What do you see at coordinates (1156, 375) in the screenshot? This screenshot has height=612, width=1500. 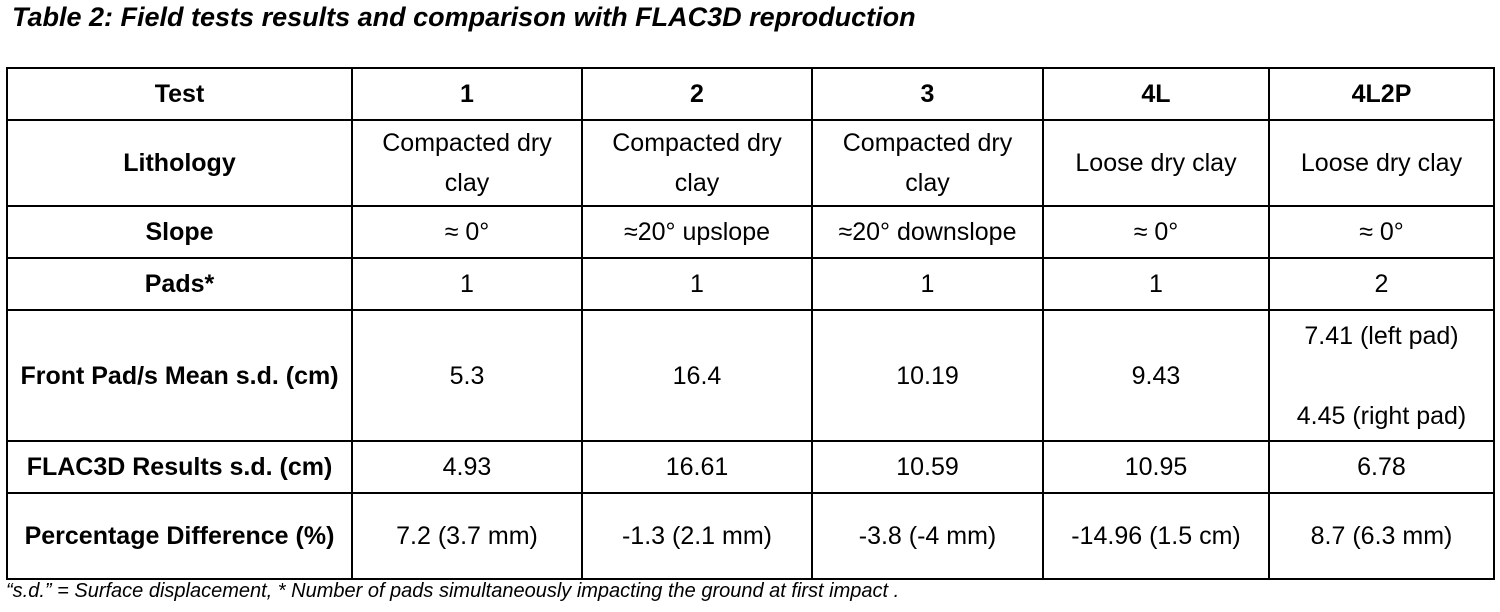 I see `table-cell: 9.43` at bounding box center [1156, 375].